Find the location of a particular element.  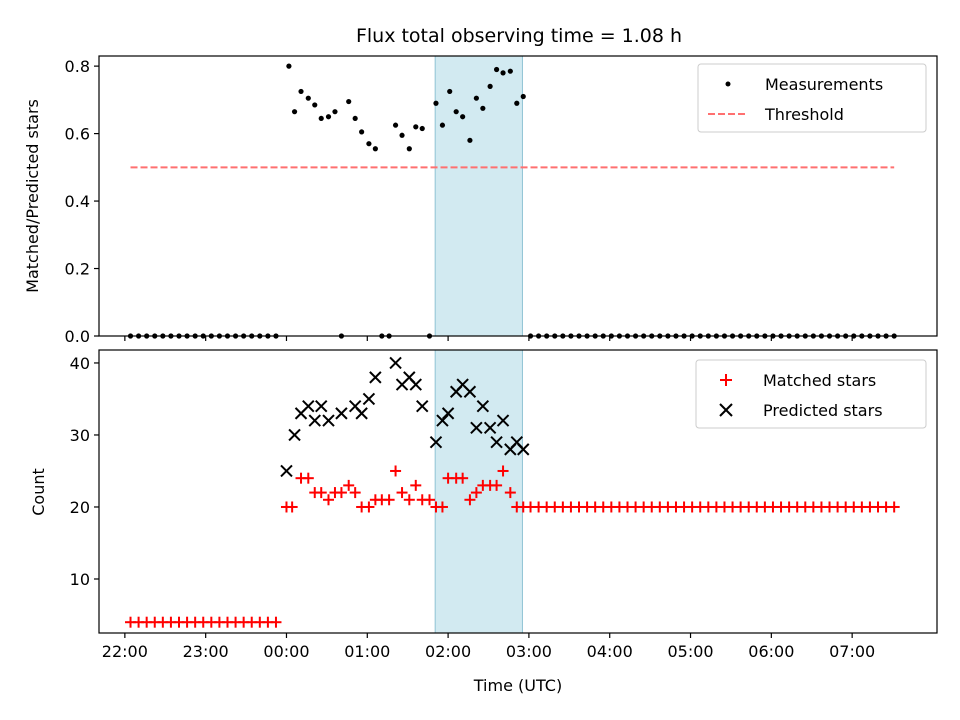

y-tick-label: 0.6 is located at coordinates (77, 134).